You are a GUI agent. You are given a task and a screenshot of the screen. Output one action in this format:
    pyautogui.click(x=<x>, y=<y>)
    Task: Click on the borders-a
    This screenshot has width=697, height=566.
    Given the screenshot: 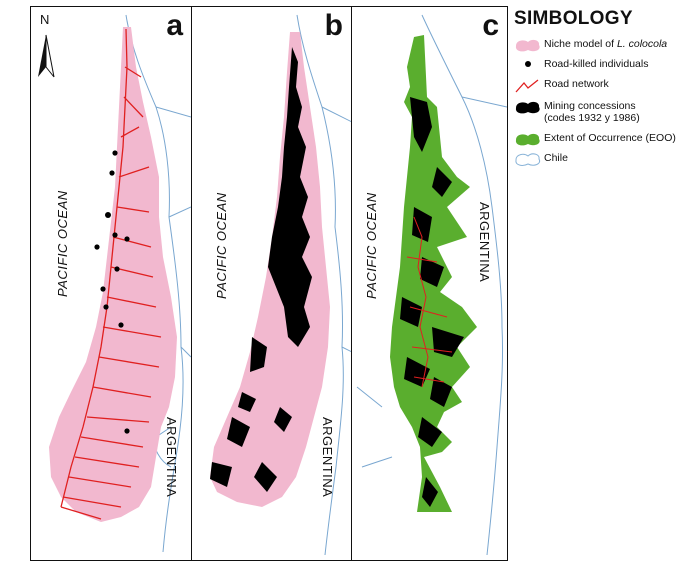 What is the action you would take?
    pyautogui.click(x=158, y=283)
    